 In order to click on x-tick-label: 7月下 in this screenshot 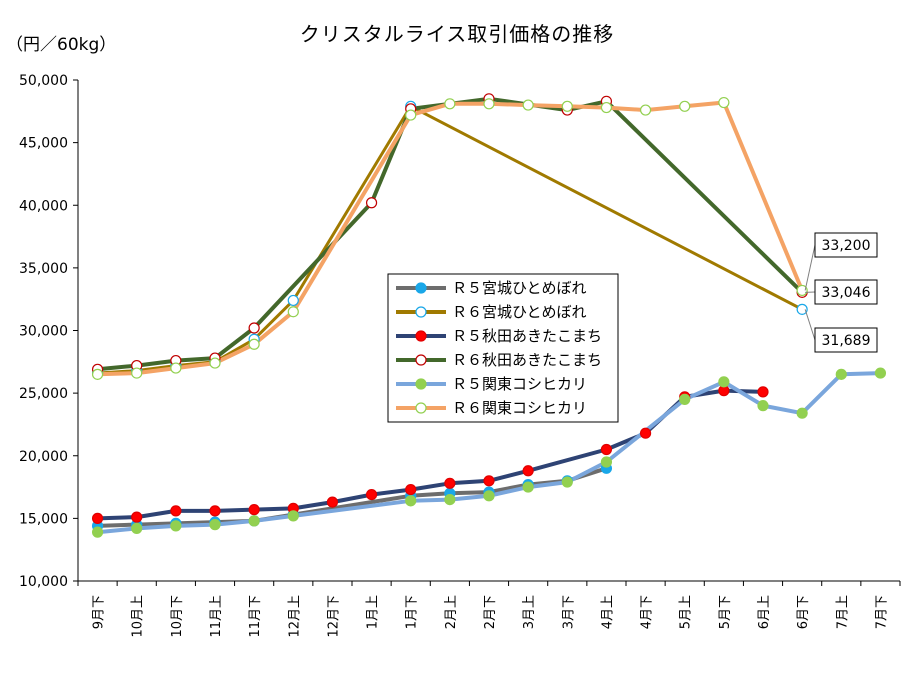, I will do `click(881, 612)`.